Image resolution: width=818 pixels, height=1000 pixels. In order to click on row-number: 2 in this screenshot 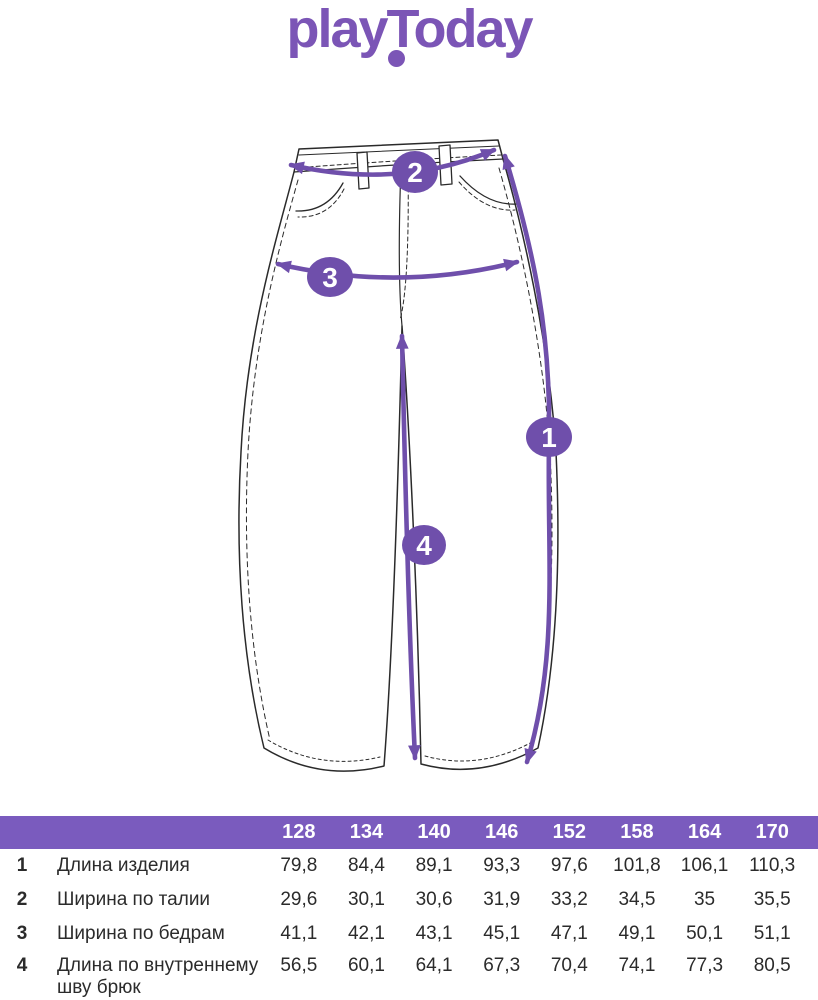, I will do `click(22, 899)`.